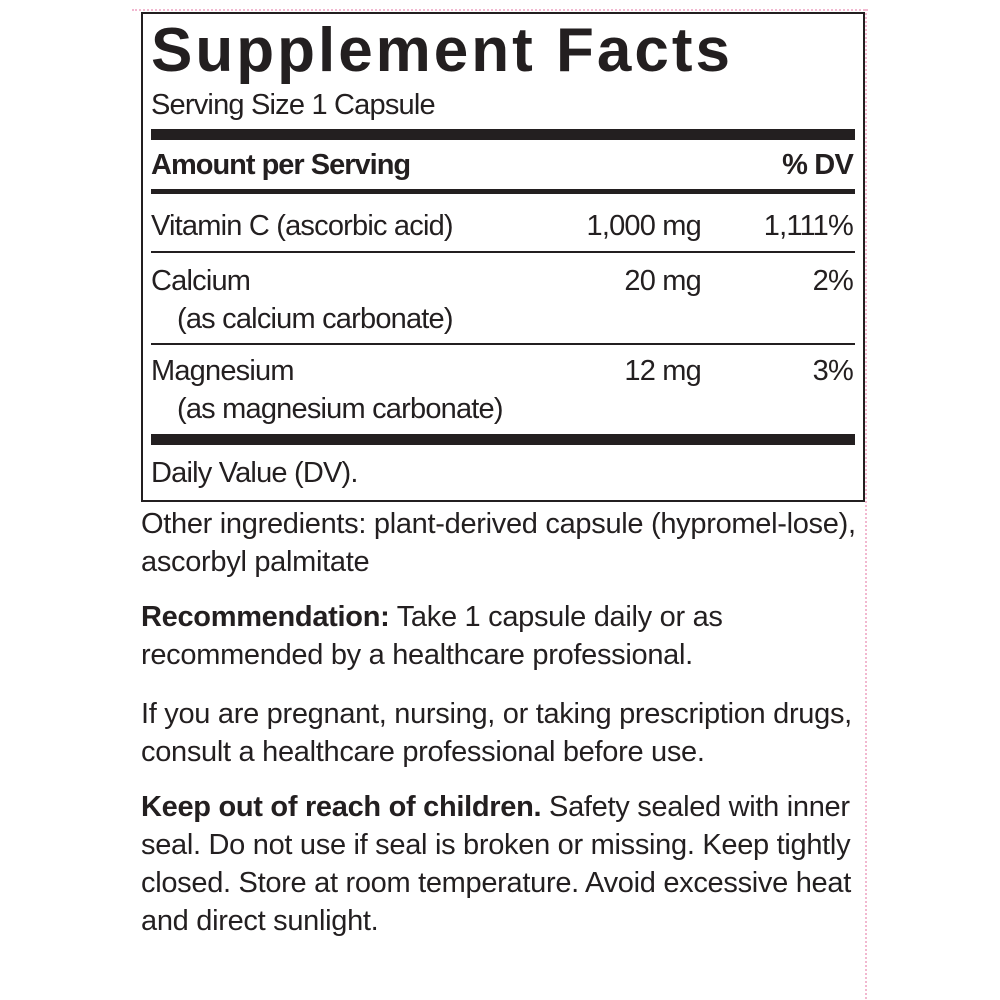  What do you see at coordinates (808, 226) in the screenshot?
I see `nutrient-dv: 1,111%` at bounding box center [808, 226].